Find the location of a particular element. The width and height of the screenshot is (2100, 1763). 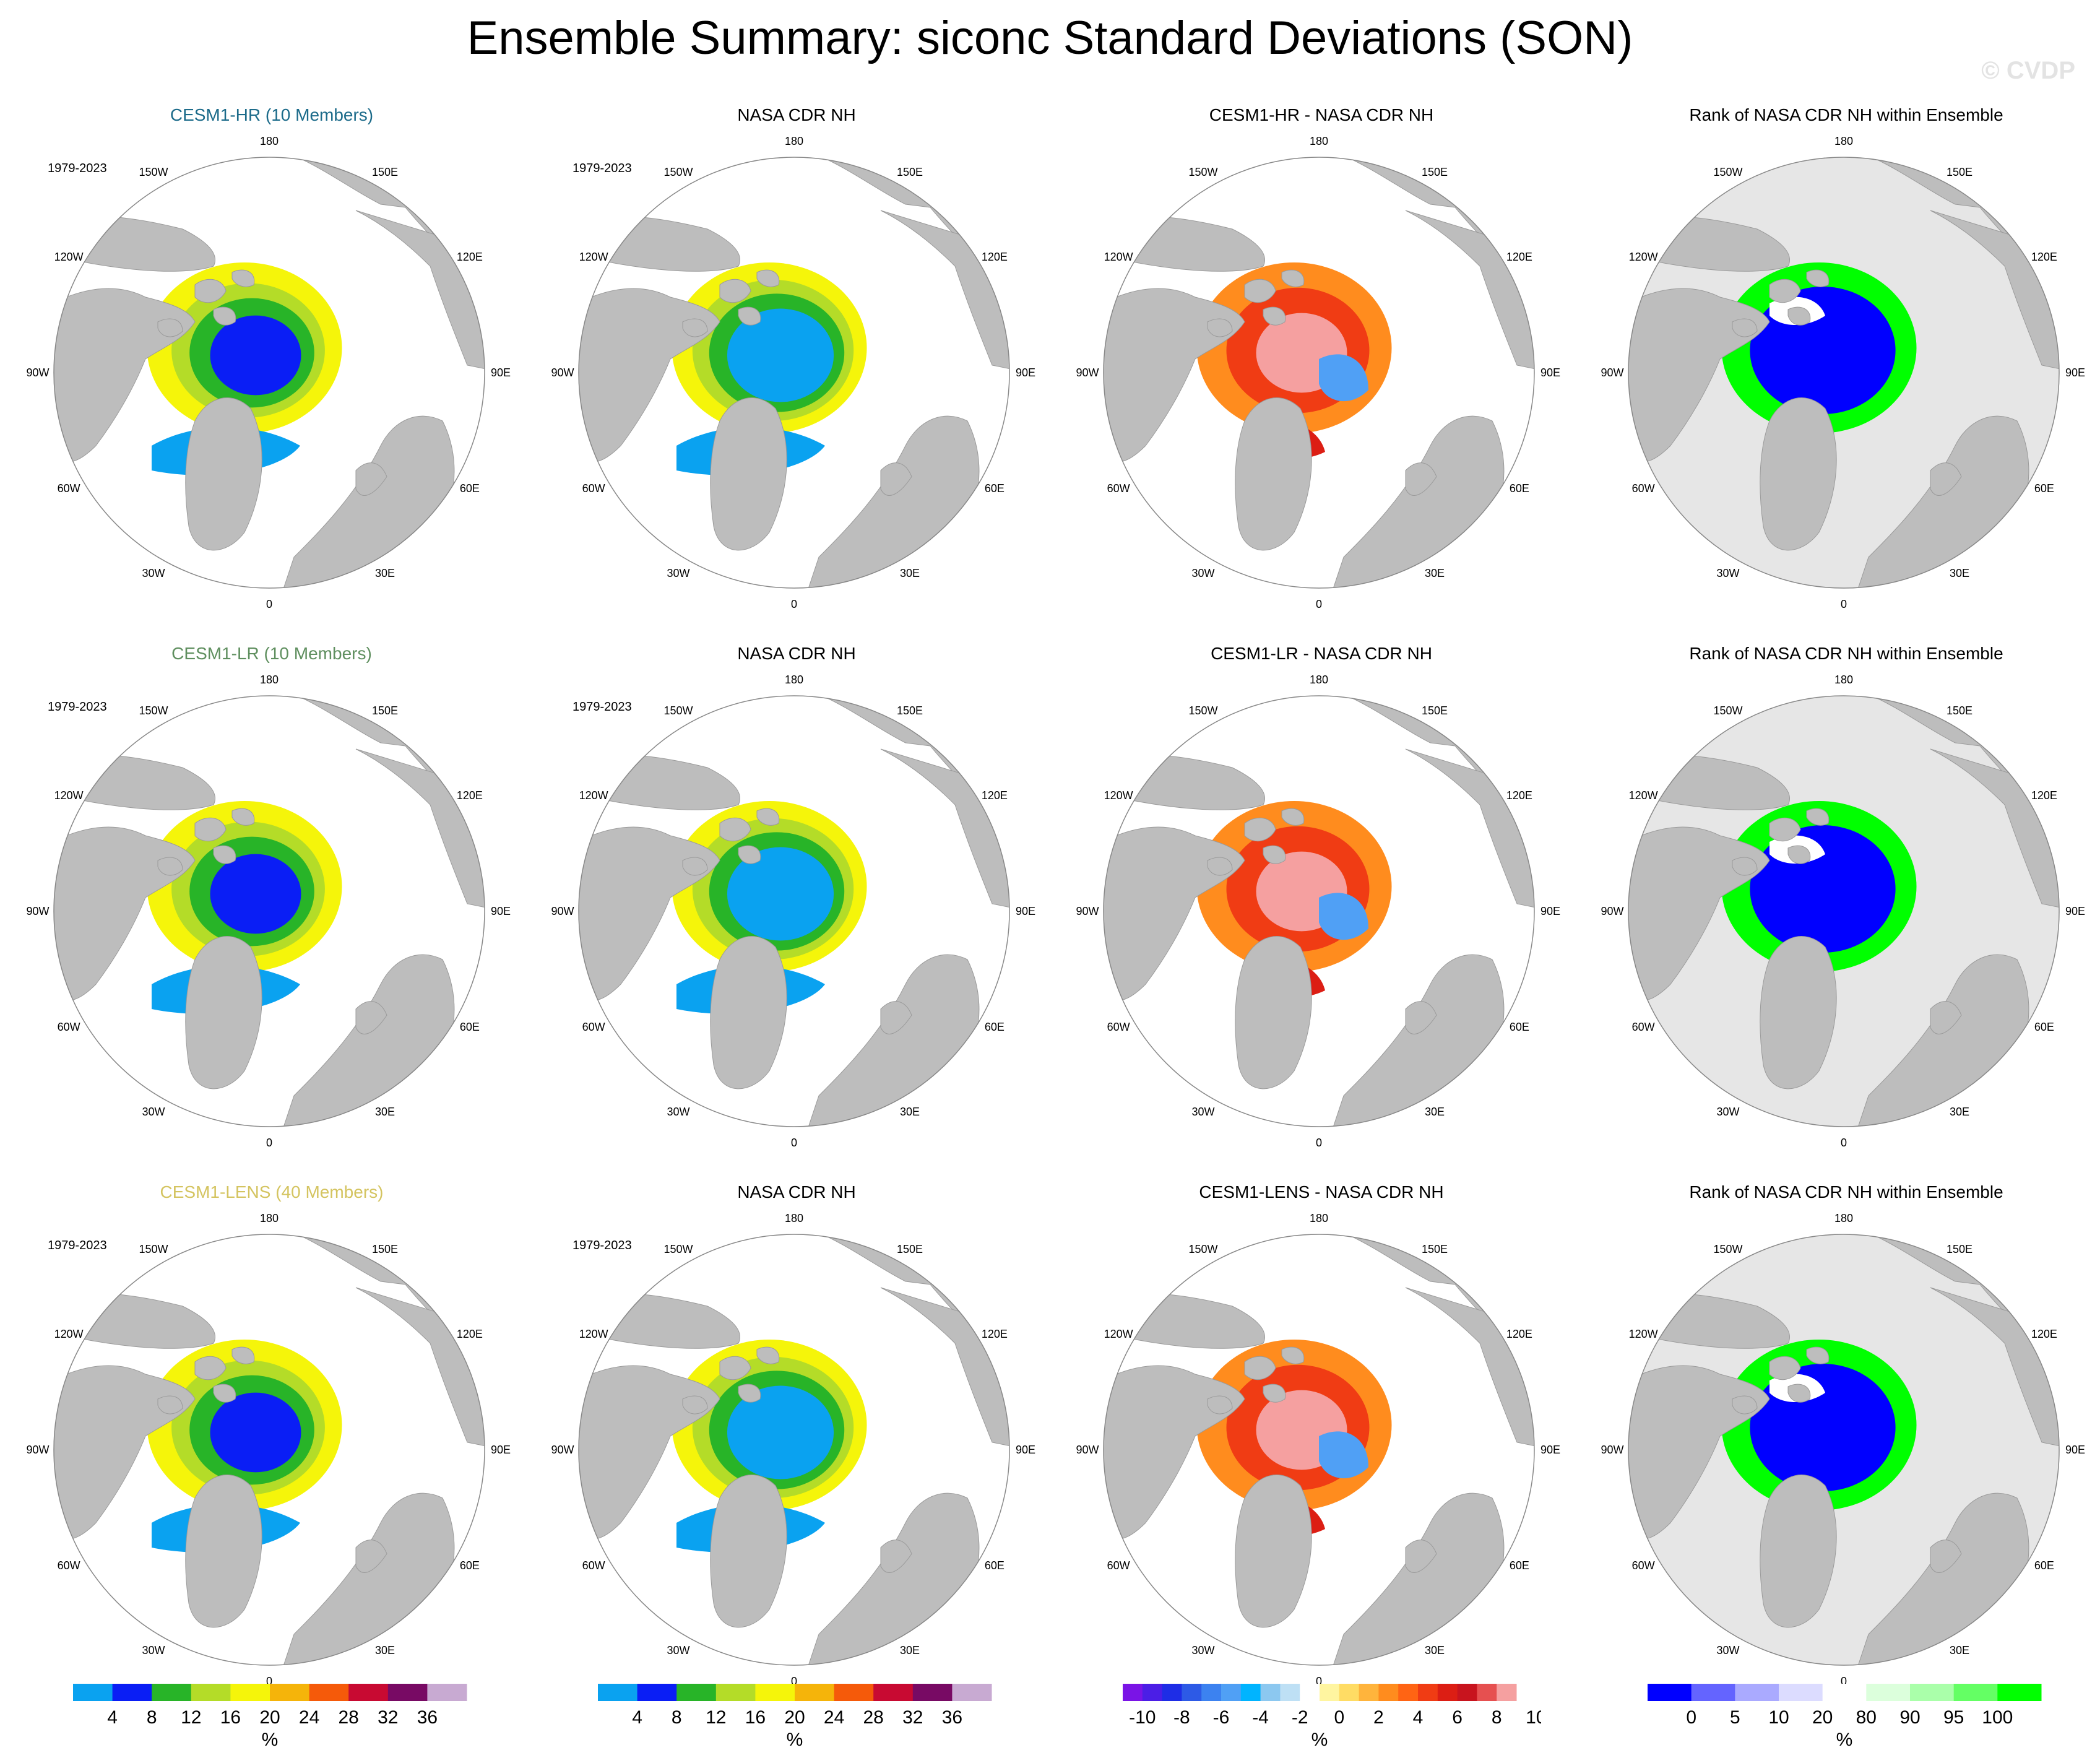

colorbar-tick-label: 16 is located at coordinates (755, 1717).